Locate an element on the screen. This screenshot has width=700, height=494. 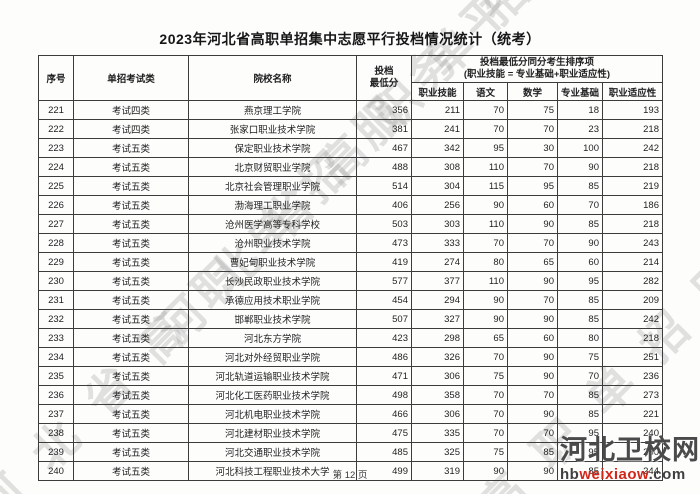
cell-seq: 236 is located at coordinates (56, 395).